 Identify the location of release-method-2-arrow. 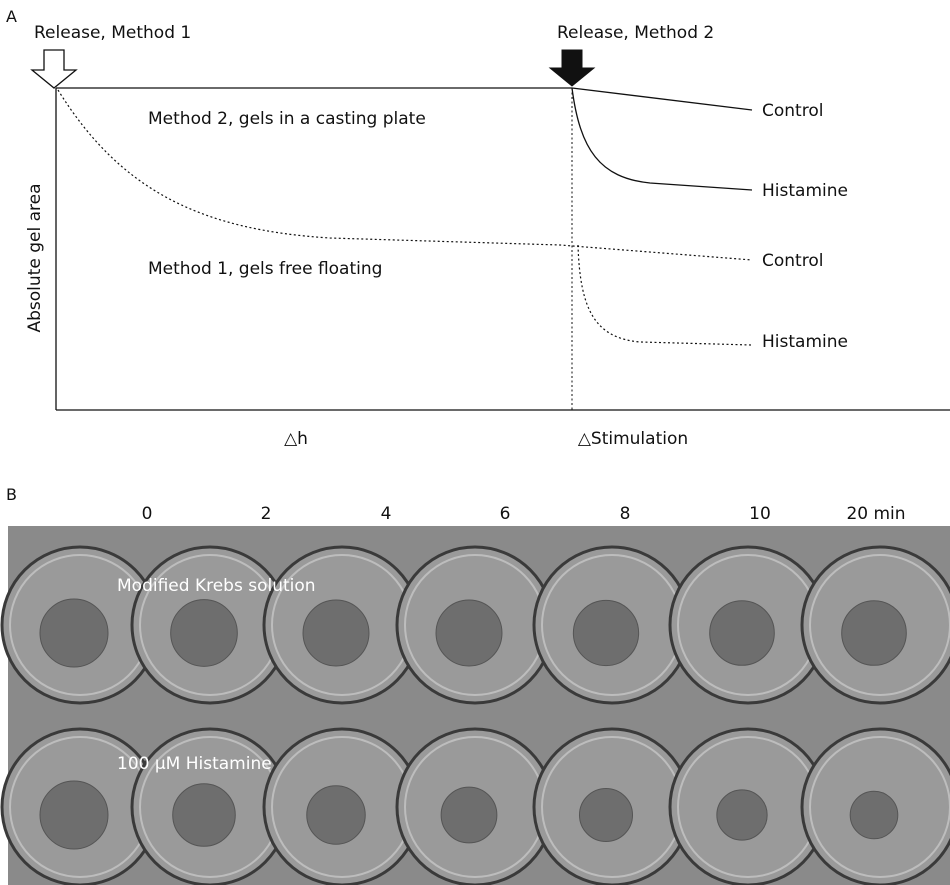
(572, 68).